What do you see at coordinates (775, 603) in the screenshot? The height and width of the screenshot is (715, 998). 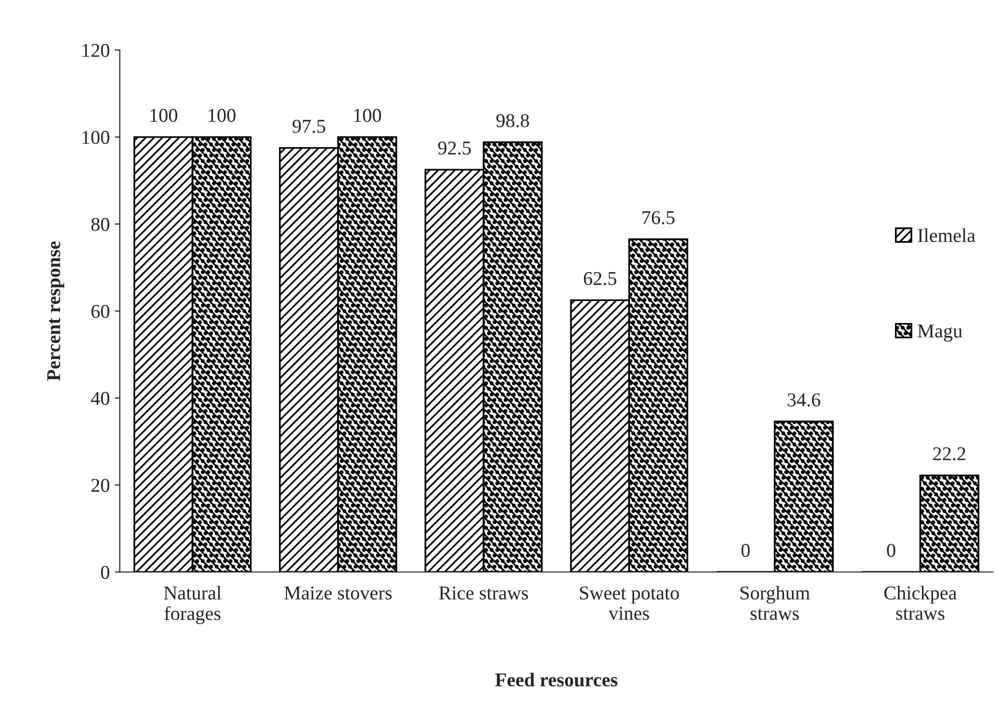 I see `x-tick-label: Sorghum straws` at bounding box center [775, 603].